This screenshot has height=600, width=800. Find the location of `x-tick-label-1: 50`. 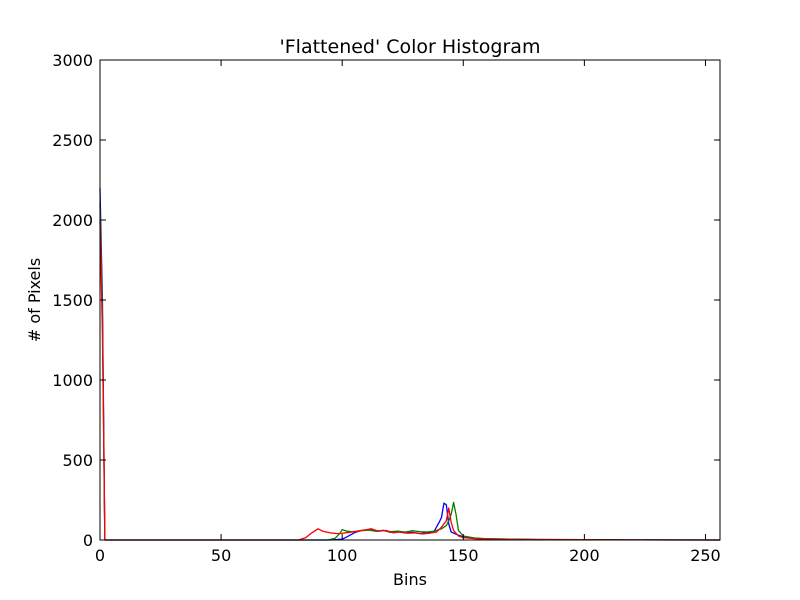

x-tick-label-1: 50 is located at coordinates (221, 555).